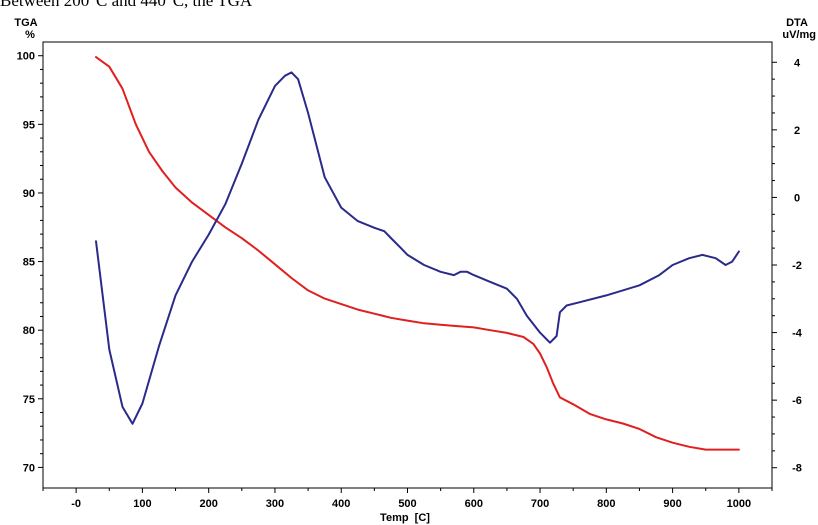  What do you see at coordinates (29, 263) in the screenshot?
I see `left-tick-label: 85` at bounding box center [29, 263].